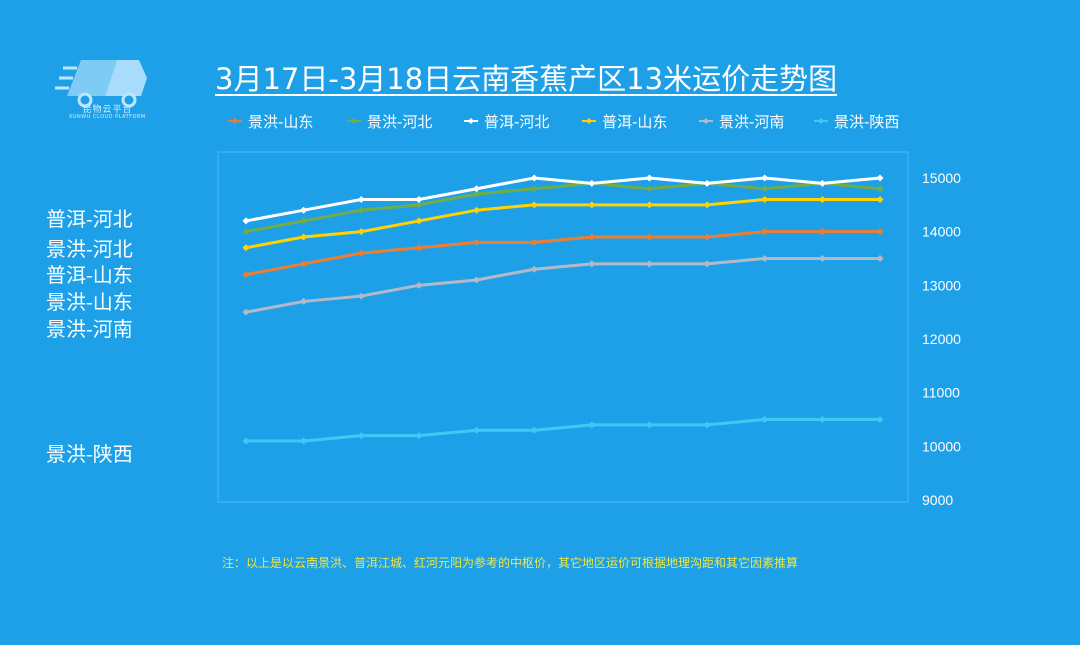 The height and width of the screenshot is (645, 1080). Describe the element at coordinates (526, 79) in the screenshot. I see `chart-title: 3月17日-3月18日云南香蕉产区13米运价走势图` at that location.